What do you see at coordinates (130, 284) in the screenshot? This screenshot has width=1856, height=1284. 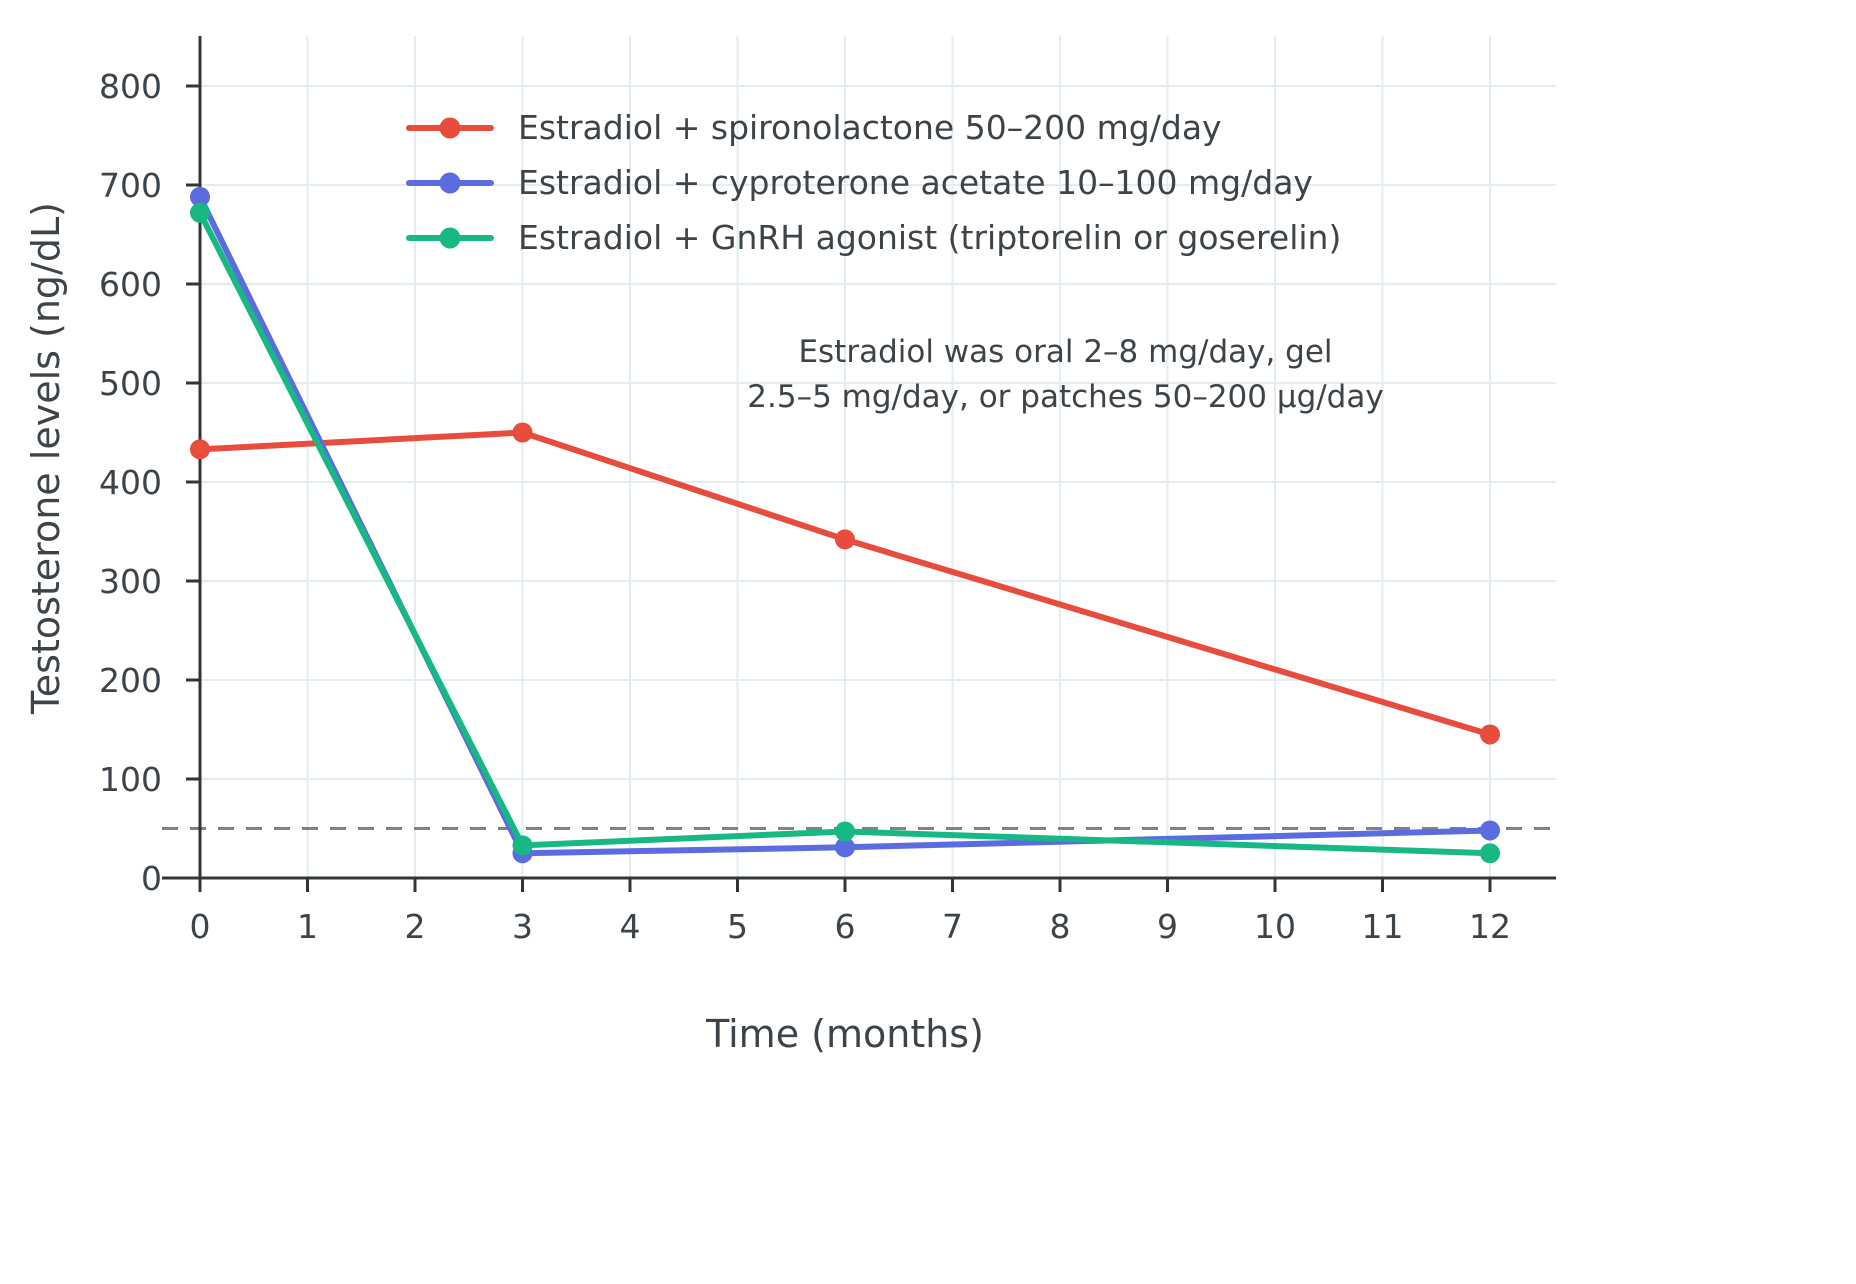 I see `y-tick-label: 600` at bounding box center [130, 284].